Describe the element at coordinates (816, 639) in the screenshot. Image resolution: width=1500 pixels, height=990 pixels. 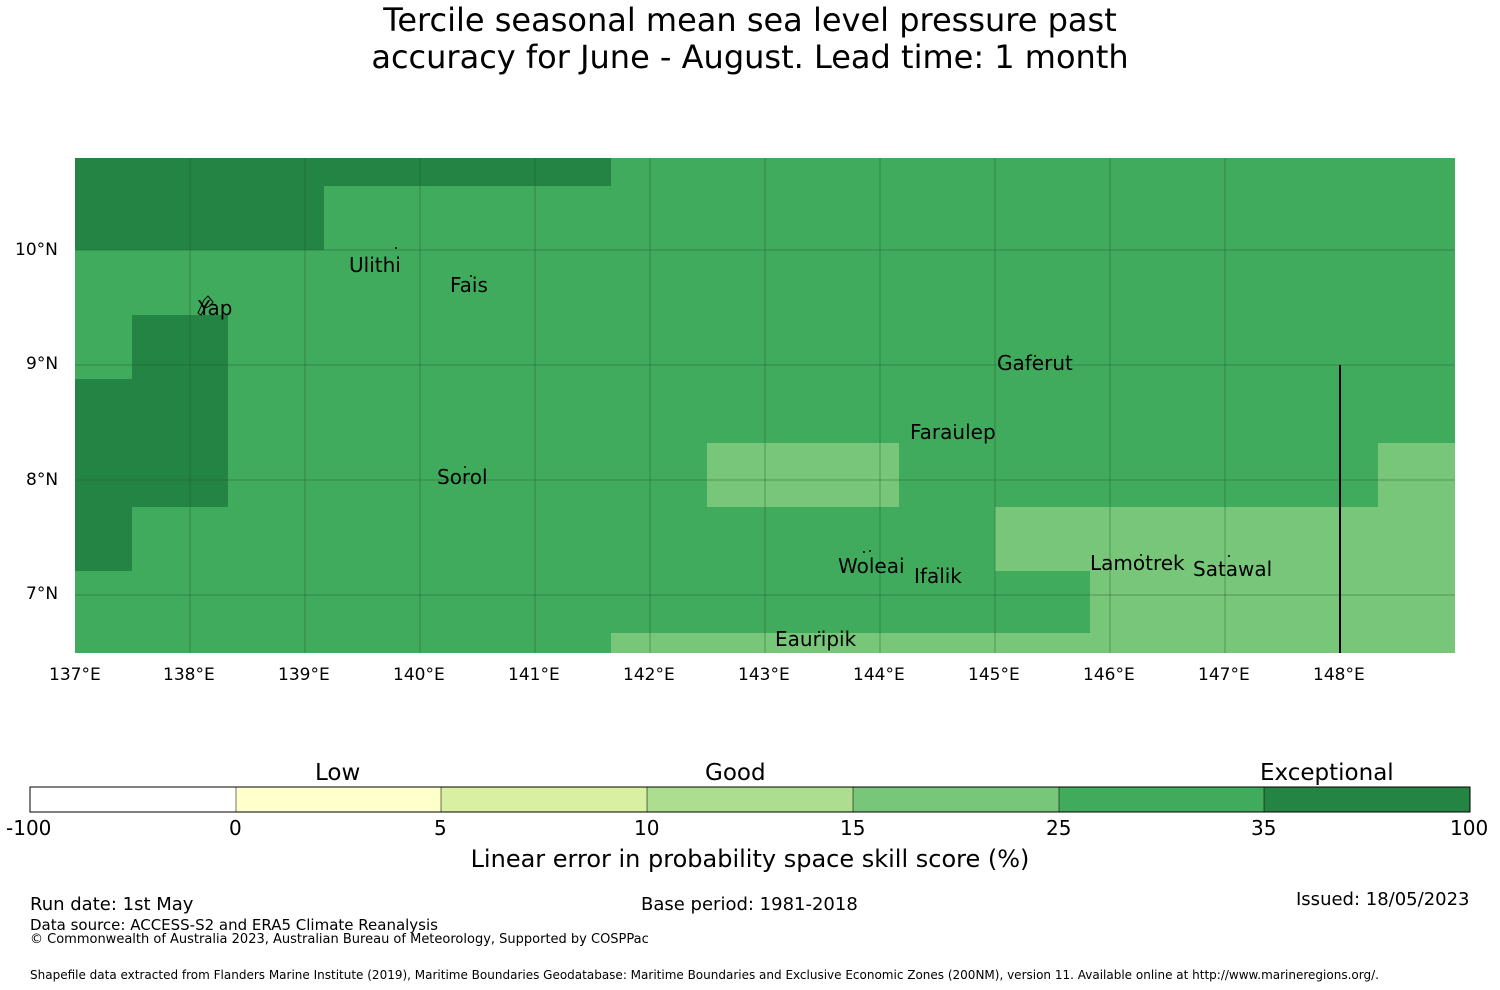
I see `island-label-eauripik: Eauripik` at that location.